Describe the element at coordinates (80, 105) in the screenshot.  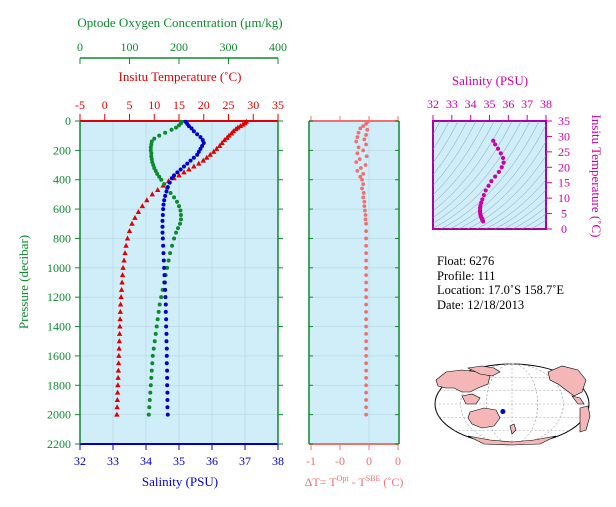
I see `temperature-tick-label: -5` at that location.